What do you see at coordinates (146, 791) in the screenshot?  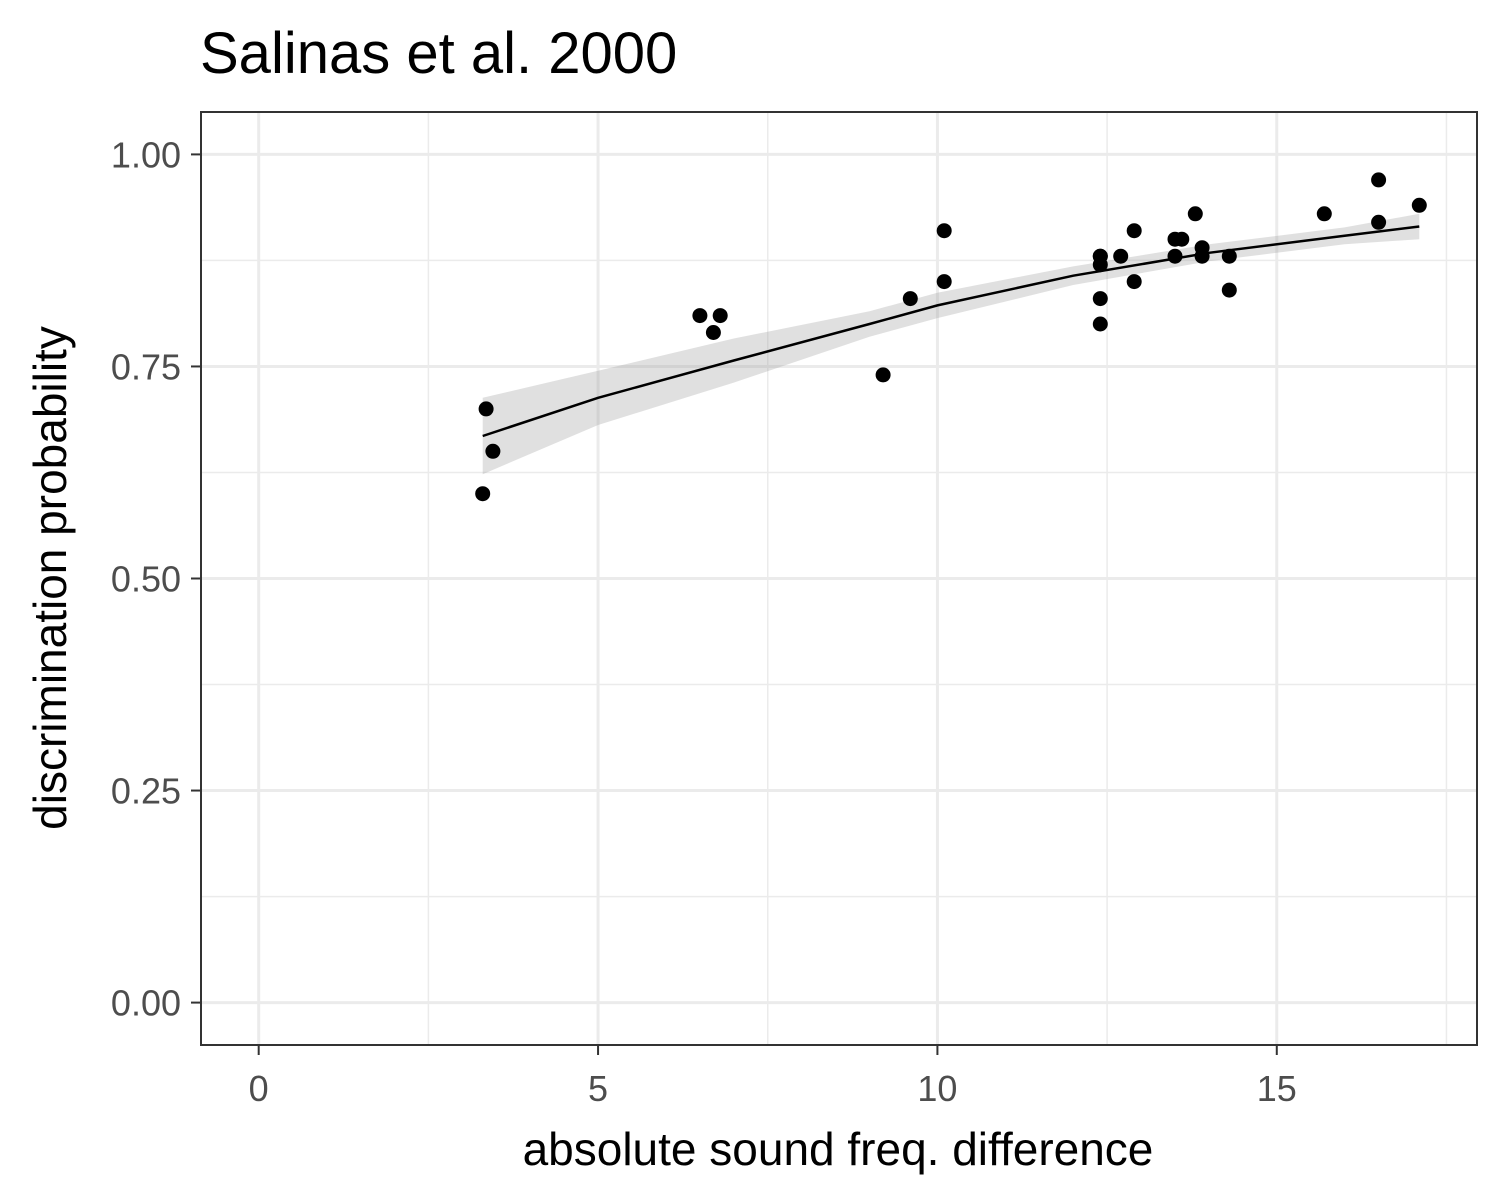 I see `y-tick-label: 0.25` at bounding box center [146, 791].